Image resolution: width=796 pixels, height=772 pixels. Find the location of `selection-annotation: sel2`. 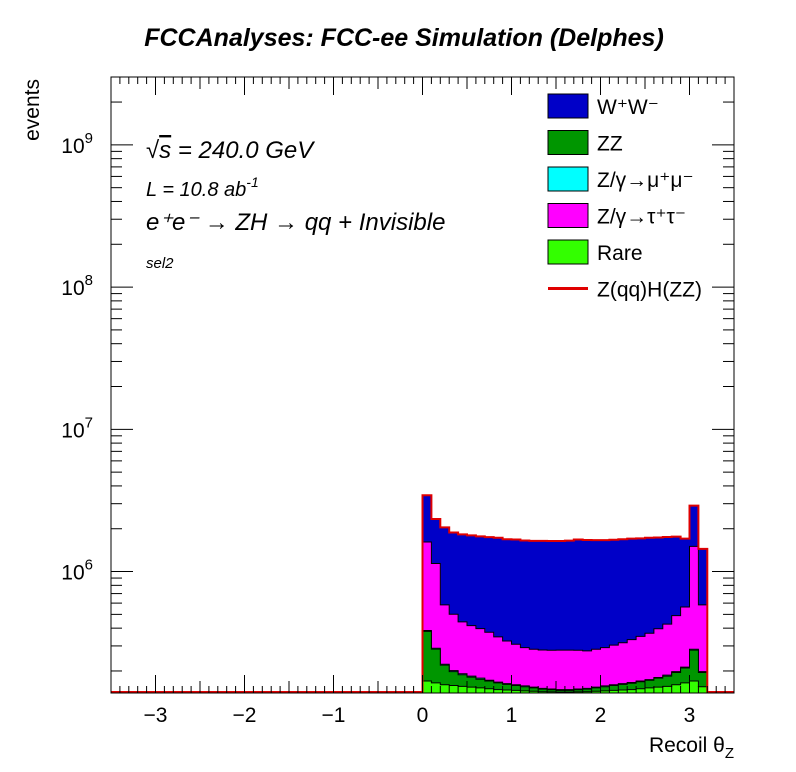

selection-annotation: sel2 is located at coordinates (160, 263).